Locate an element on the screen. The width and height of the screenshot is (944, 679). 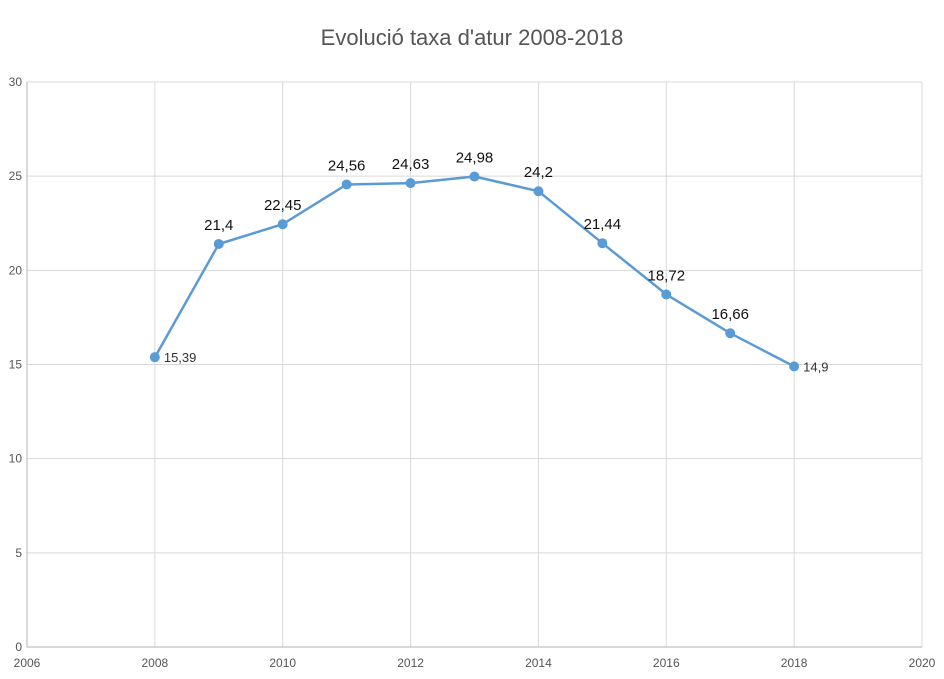
y-tick-label: 25 is located at coordinates (16, 176).